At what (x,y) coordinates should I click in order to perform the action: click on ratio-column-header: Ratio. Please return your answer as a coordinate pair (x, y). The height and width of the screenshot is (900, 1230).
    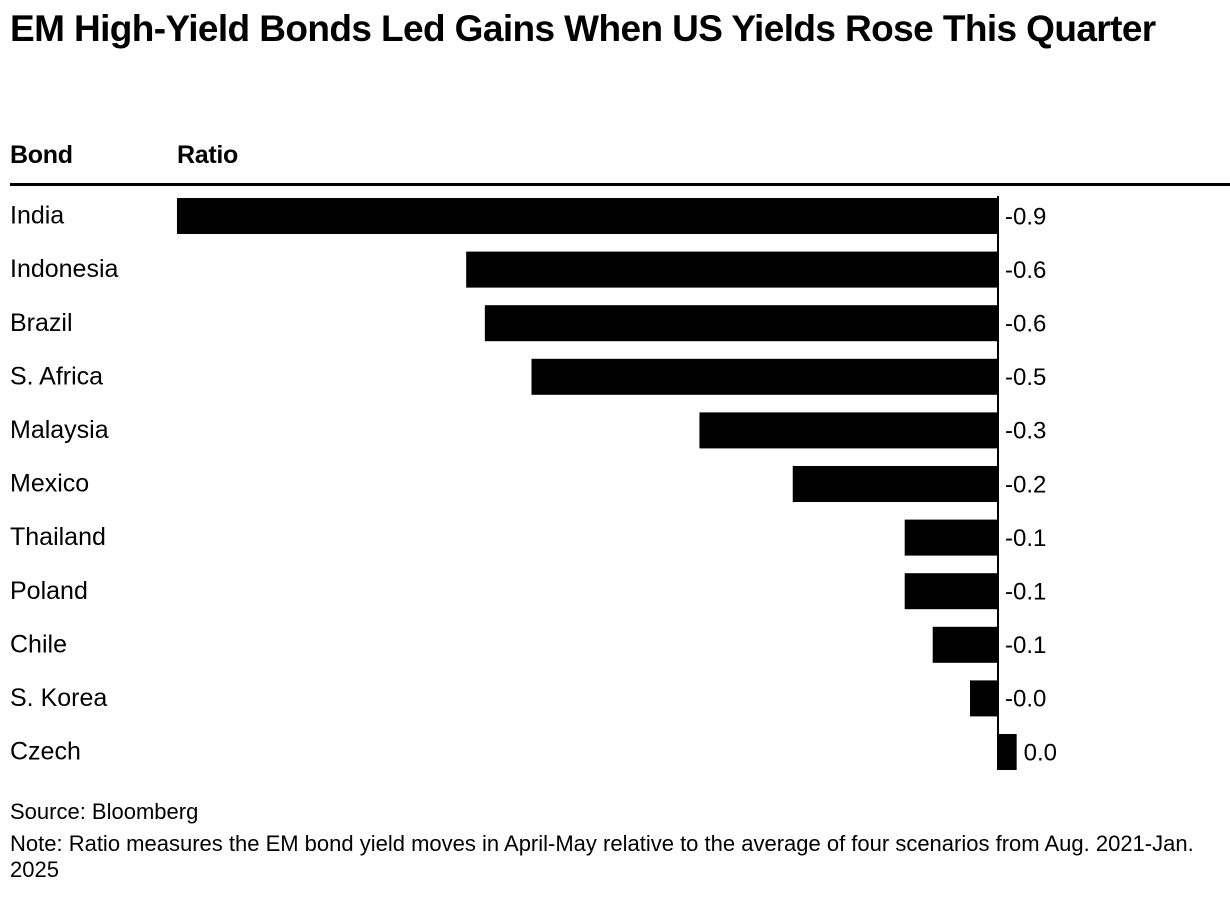
    Looking at the image, I should click on (208, 155).